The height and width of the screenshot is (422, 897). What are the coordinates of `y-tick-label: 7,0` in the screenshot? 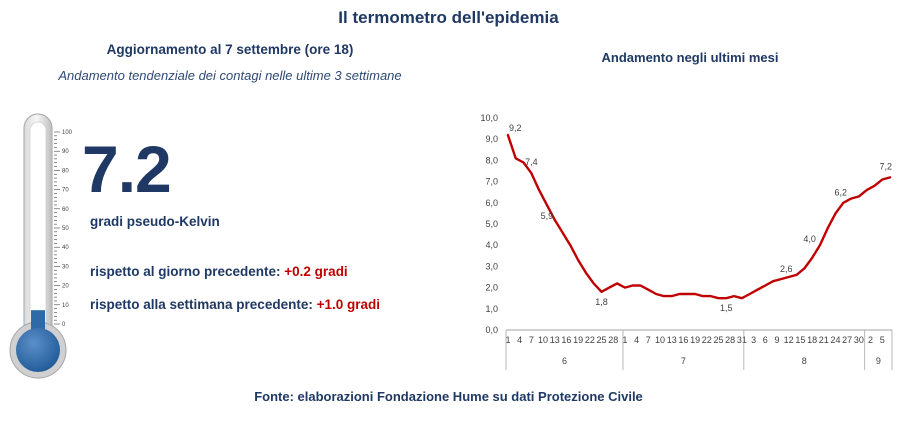 It's located at (491, 182).